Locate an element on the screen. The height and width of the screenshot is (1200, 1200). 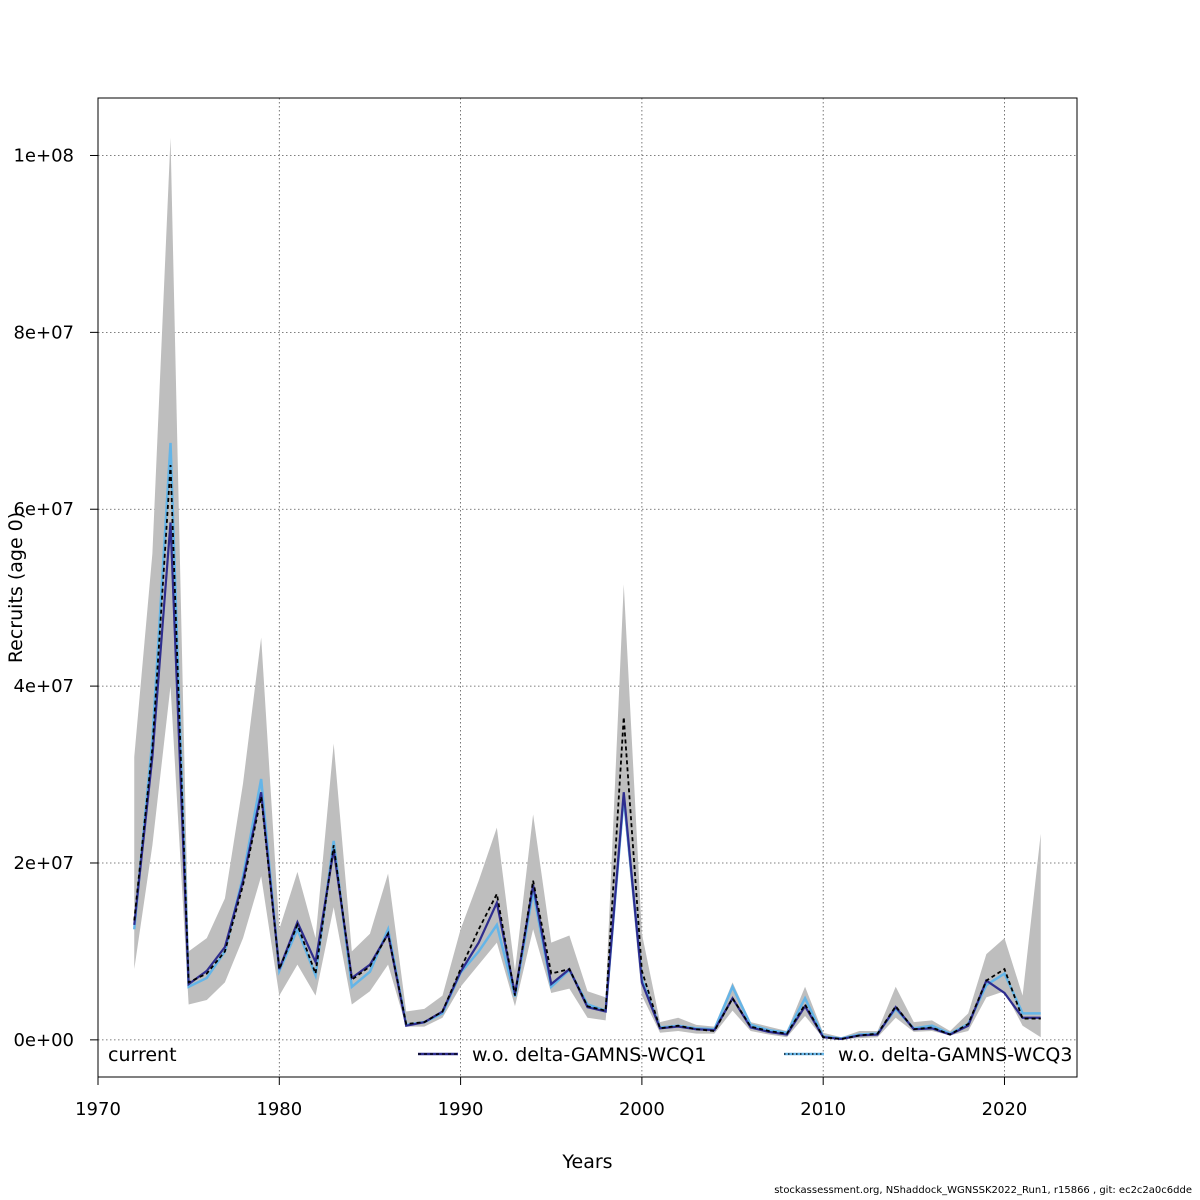
y-tick-label: 8e+07 is located at coordinates (43, 332).